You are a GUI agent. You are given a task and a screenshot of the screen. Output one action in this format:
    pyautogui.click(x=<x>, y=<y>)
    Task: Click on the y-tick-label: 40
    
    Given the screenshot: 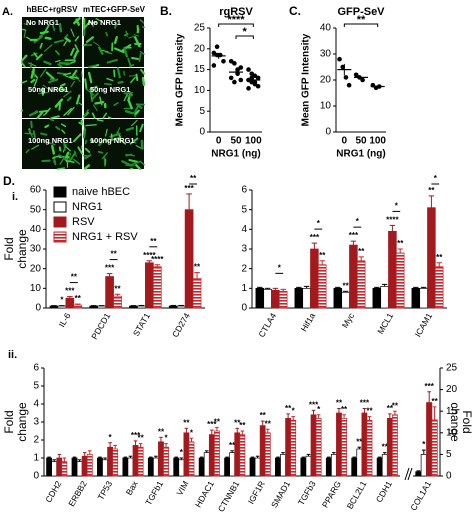 What is the action you would take?
    pyautogui.click(x=326, y=28)
    